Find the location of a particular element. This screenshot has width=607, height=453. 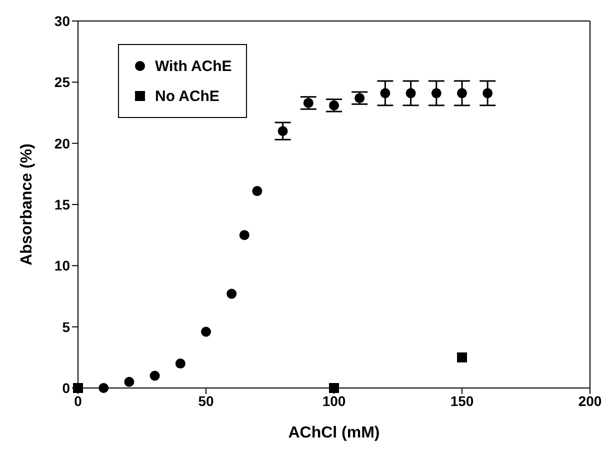

x-tick-label: 200 is located at coordinates (590, 400).